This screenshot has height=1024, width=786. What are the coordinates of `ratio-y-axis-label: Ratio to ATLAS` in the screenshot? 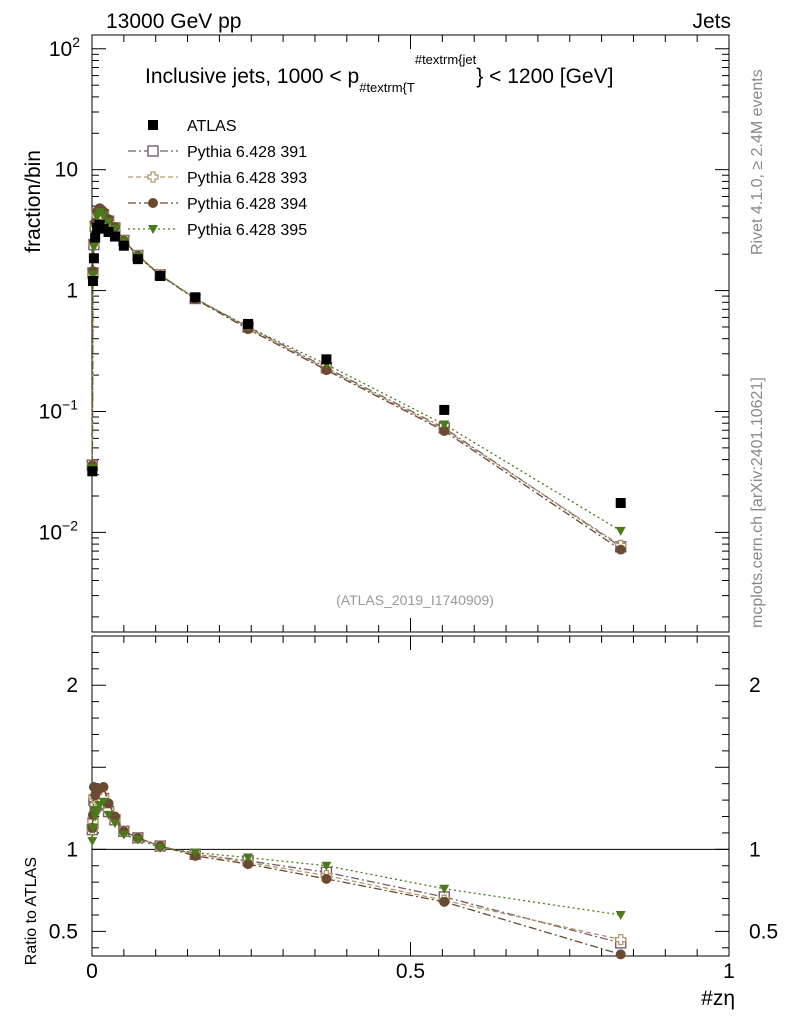 It's located at (31, 911).